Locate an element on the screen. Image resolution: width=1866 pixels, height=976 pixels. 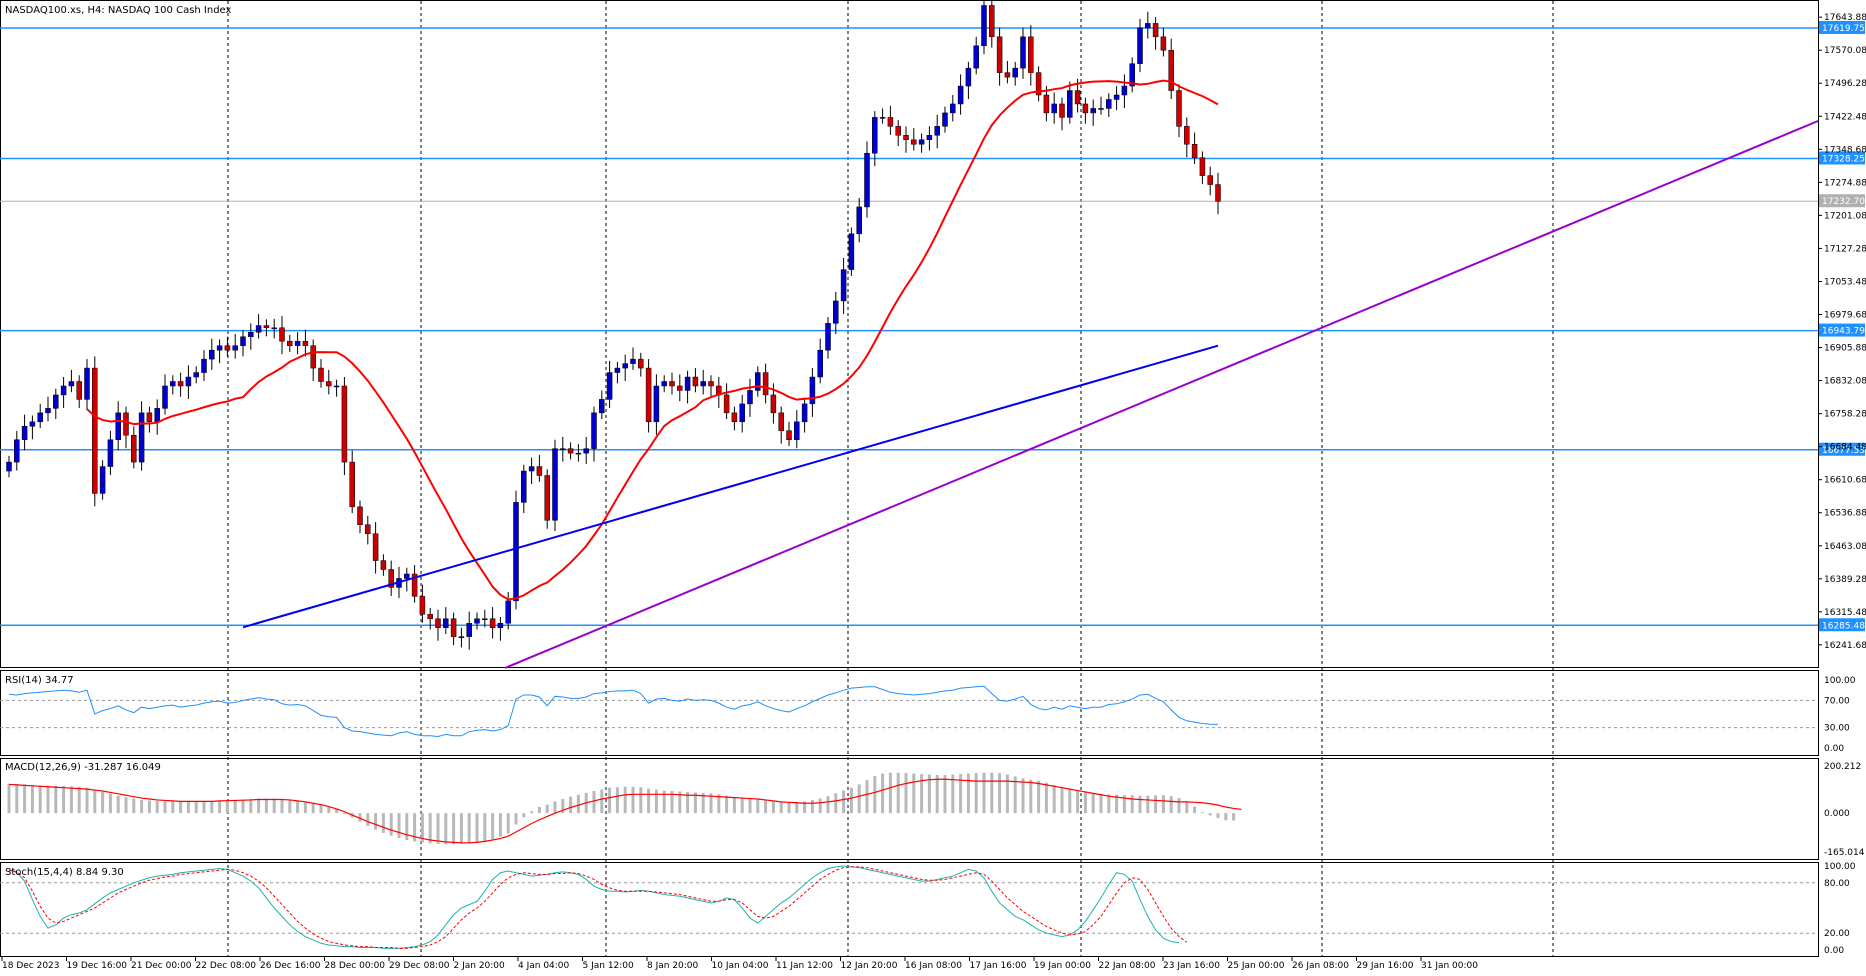
time-tick-label: 26 Jan 08:00 is located at coordinates (1320, 966).